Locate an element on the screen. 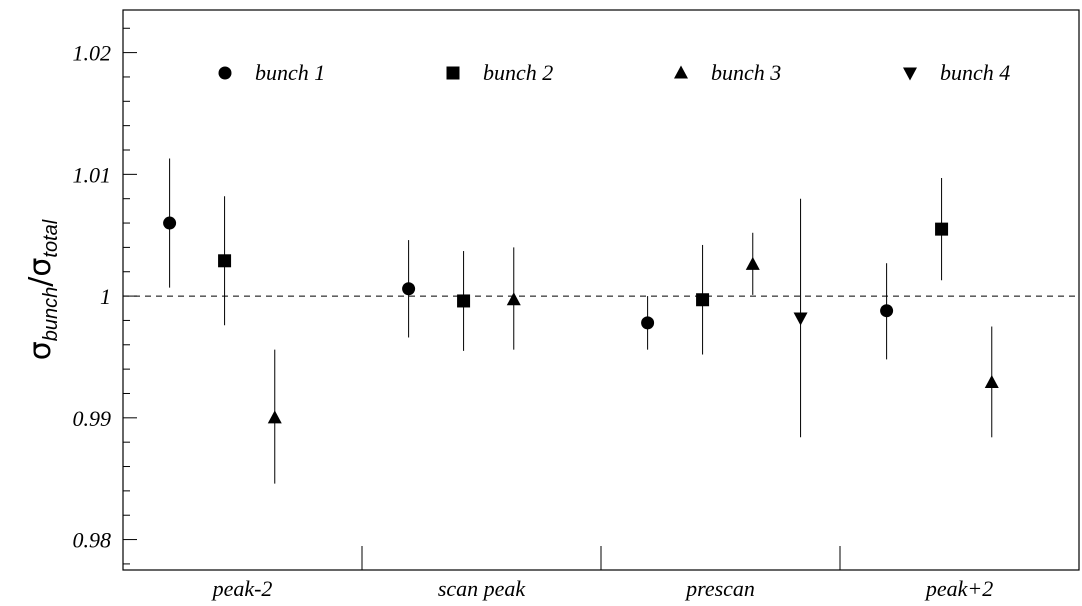 The height and width of the screenshot is (606, 1082). legend-label: bunch 2 is located at coordinates (518, 72).